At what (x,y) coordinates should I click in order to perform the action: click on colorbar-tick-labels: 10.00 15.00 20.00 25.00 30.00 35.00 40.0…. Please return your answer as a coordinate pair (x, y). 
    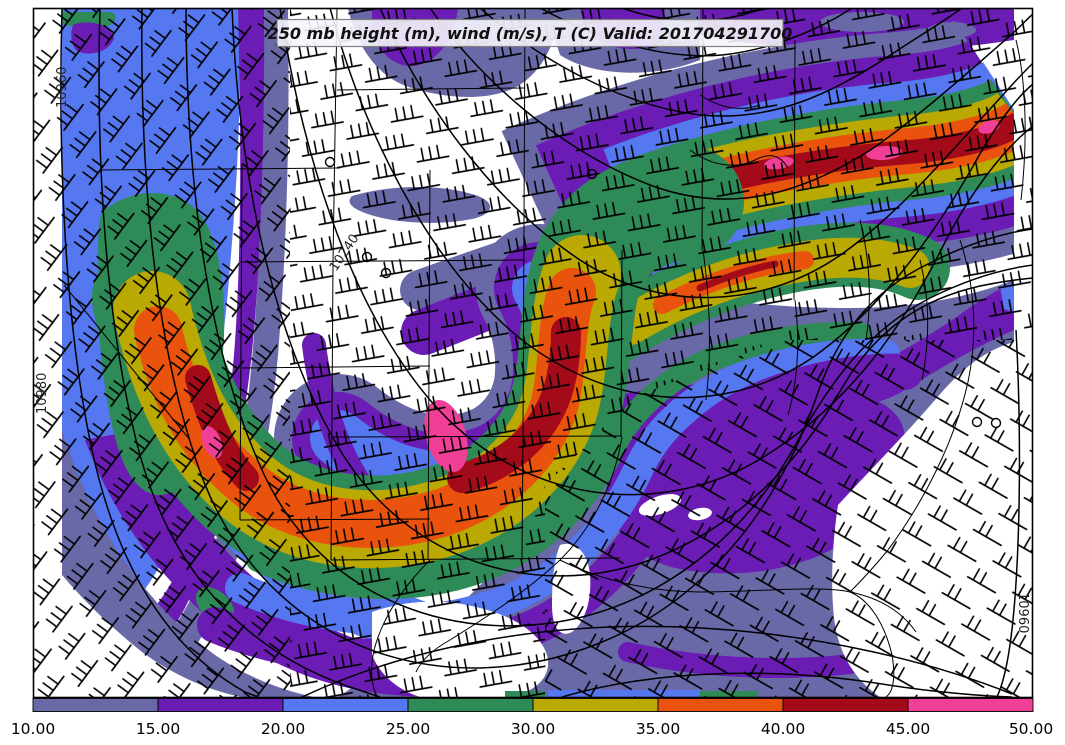
    Looking at the image, I should click on (532, 729).